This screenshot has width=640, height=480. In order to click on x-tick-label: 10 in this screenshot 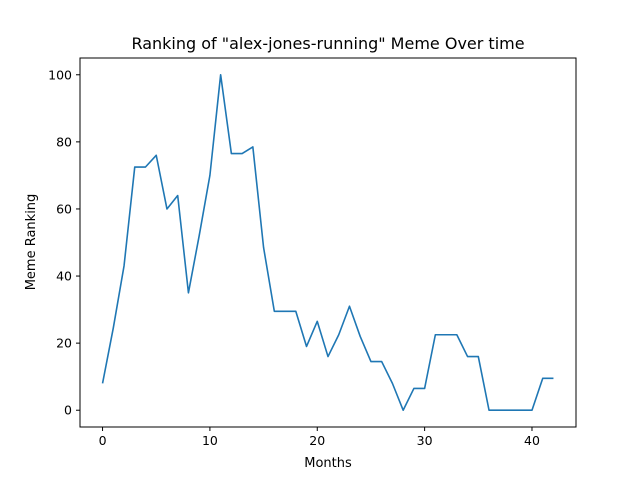, I will do `click(210, 440)`.